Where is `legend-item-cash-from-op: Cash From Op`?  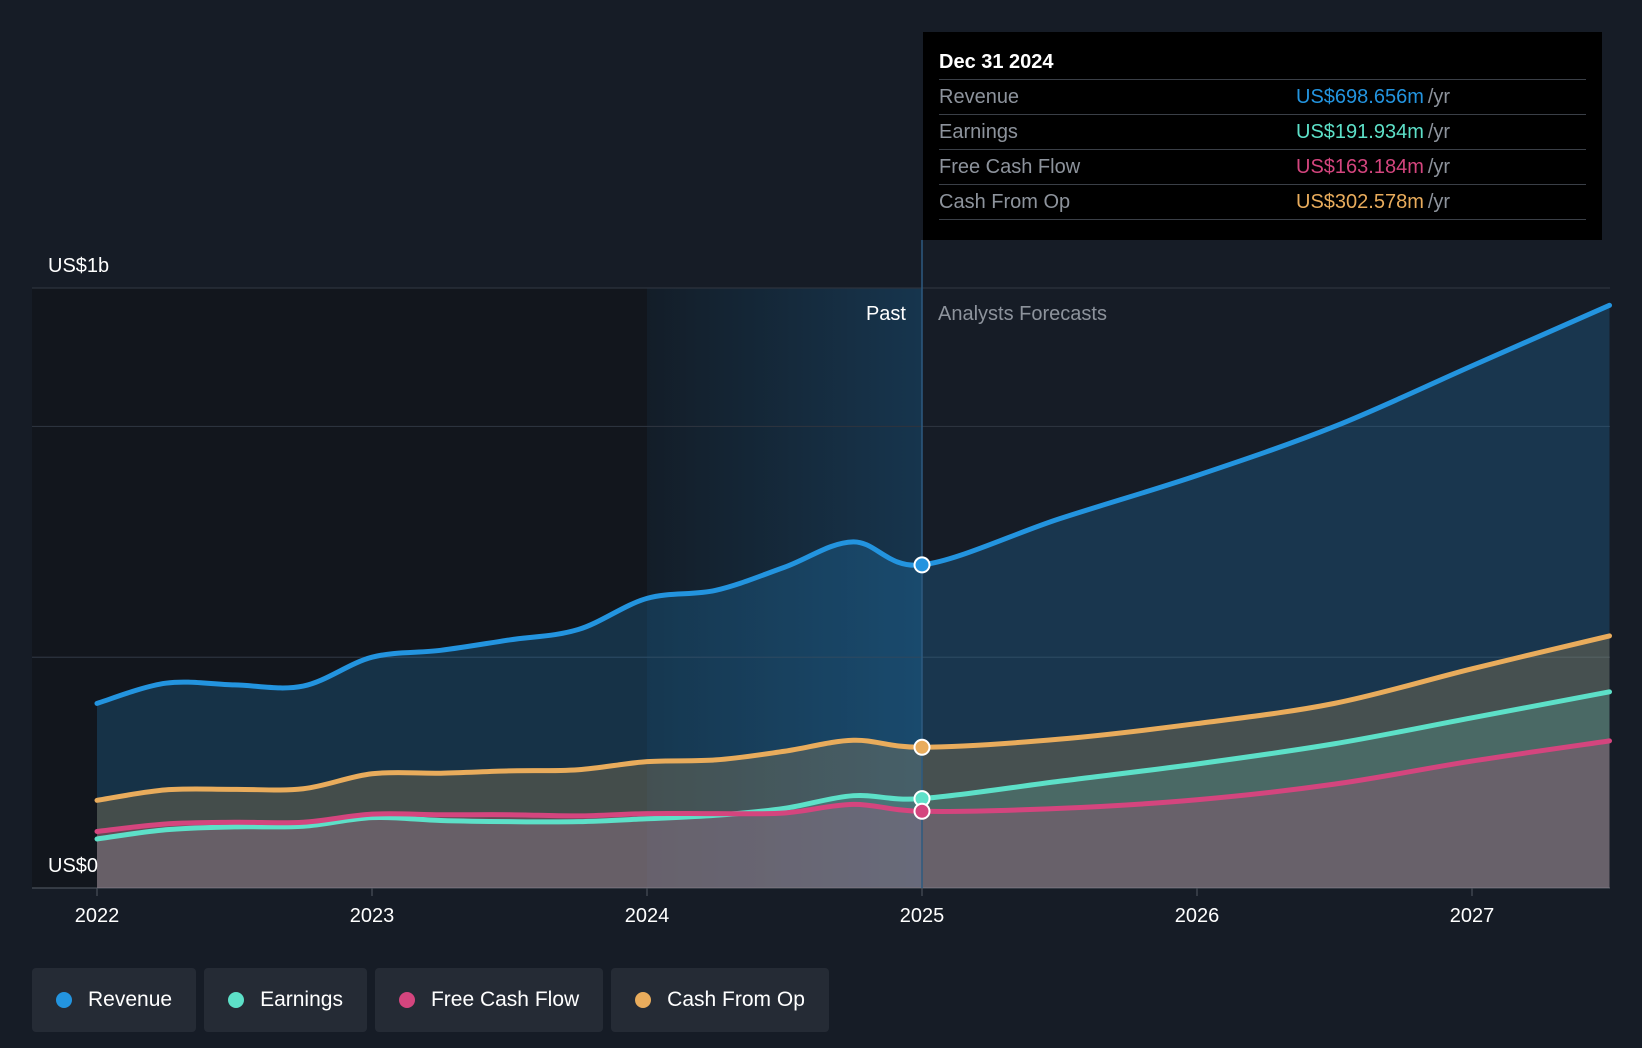
legend-item-cash-from-op: Cash From Op is located at coordinates (720, 1000).